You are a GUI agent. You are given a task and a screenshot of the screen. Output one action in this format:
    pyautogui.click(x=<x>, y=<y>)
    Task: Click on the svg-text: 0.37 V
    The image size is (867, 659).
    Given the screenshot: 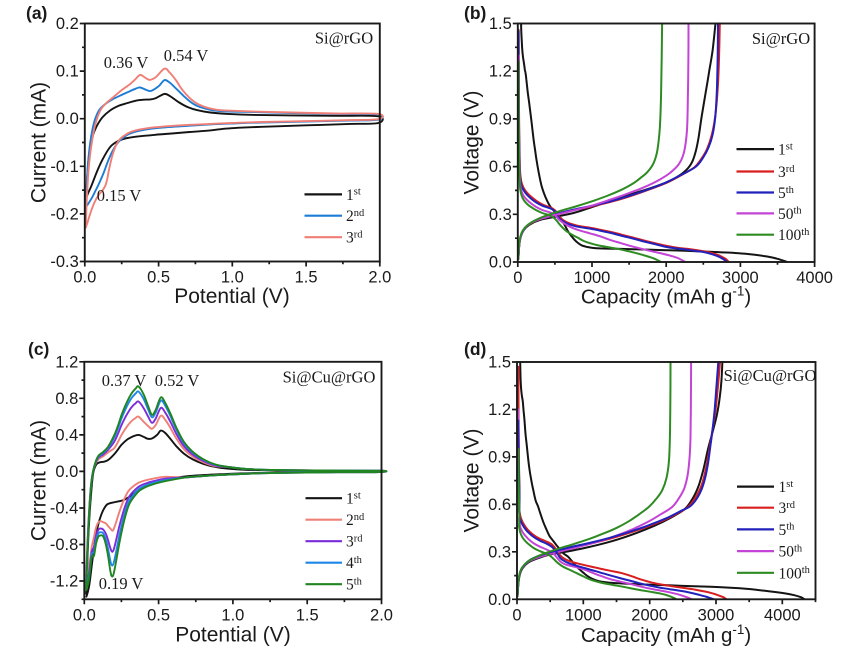 What is the action you would take?
    pyautogui.click(x=124, y=380)
    